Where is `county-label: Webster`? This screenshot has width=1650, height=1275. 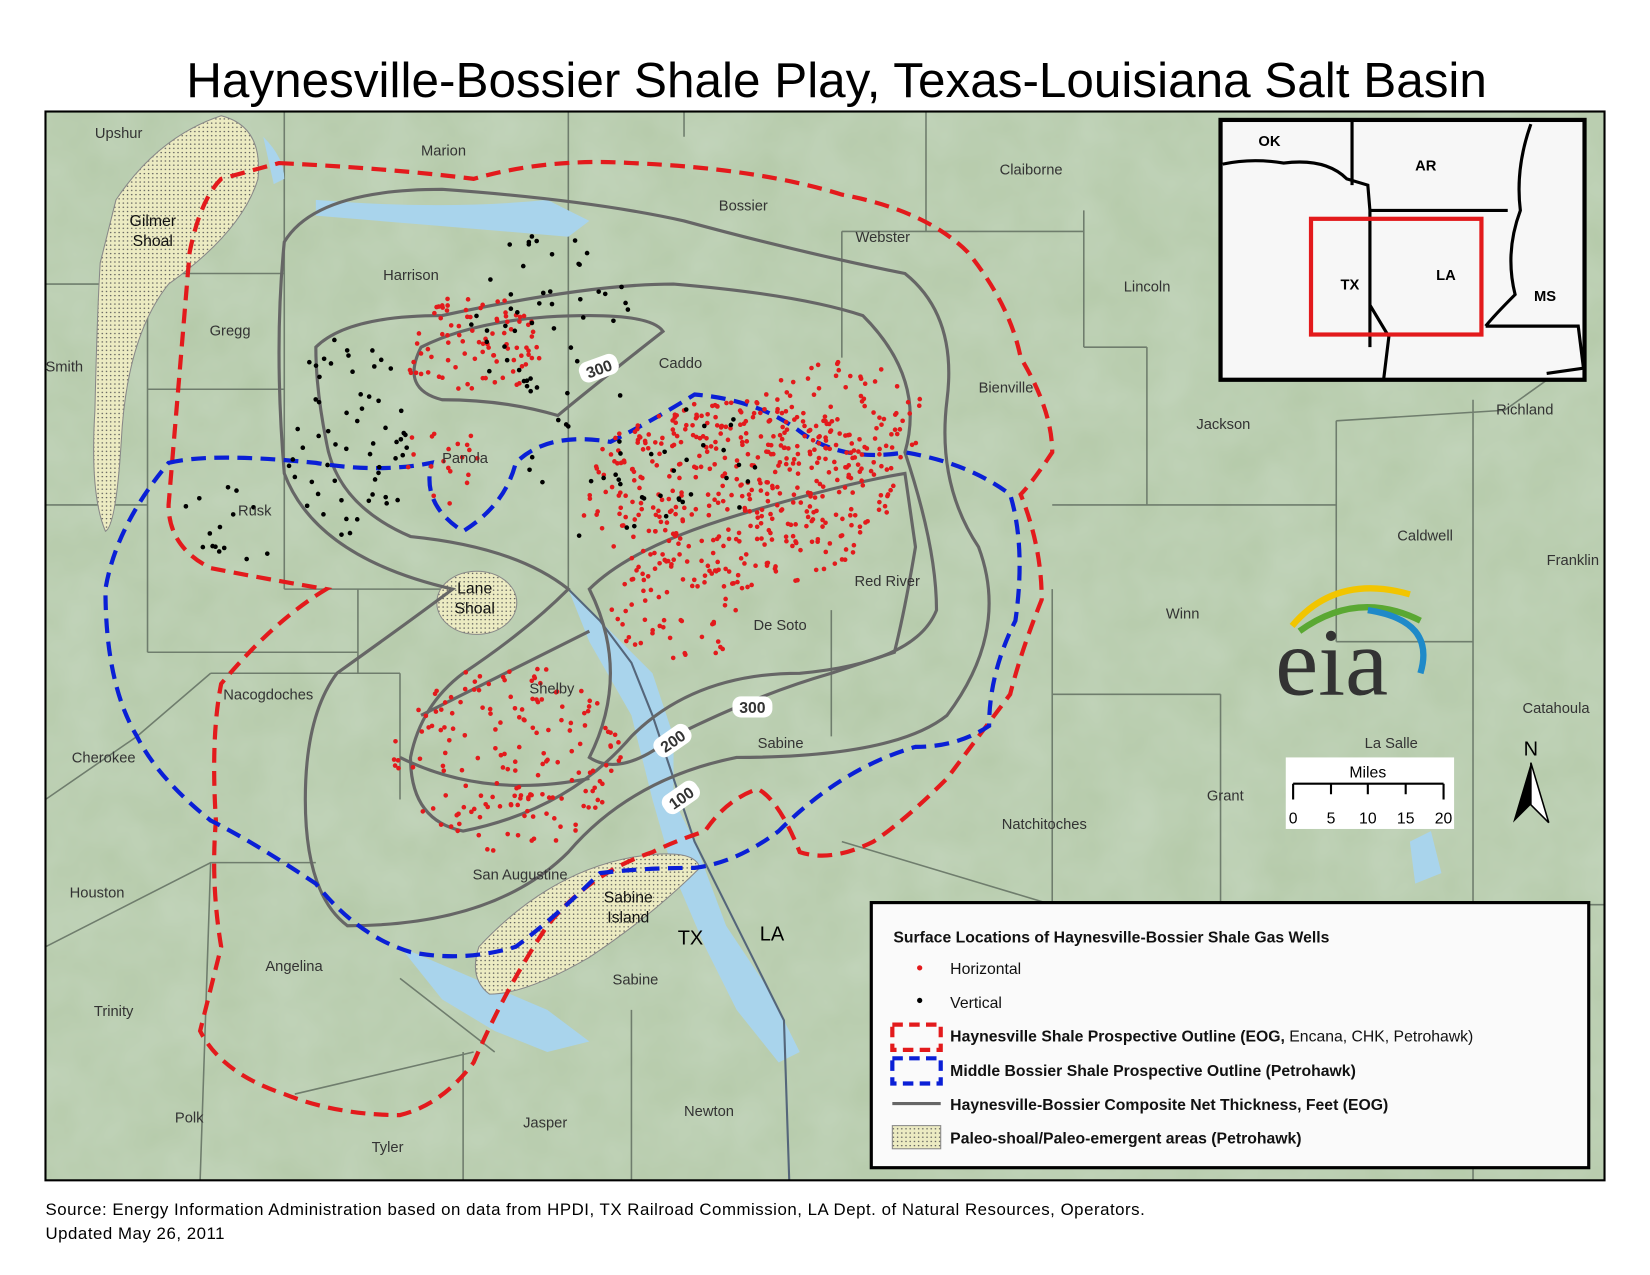 county-label: Webster is located at coordinates (883, 238).